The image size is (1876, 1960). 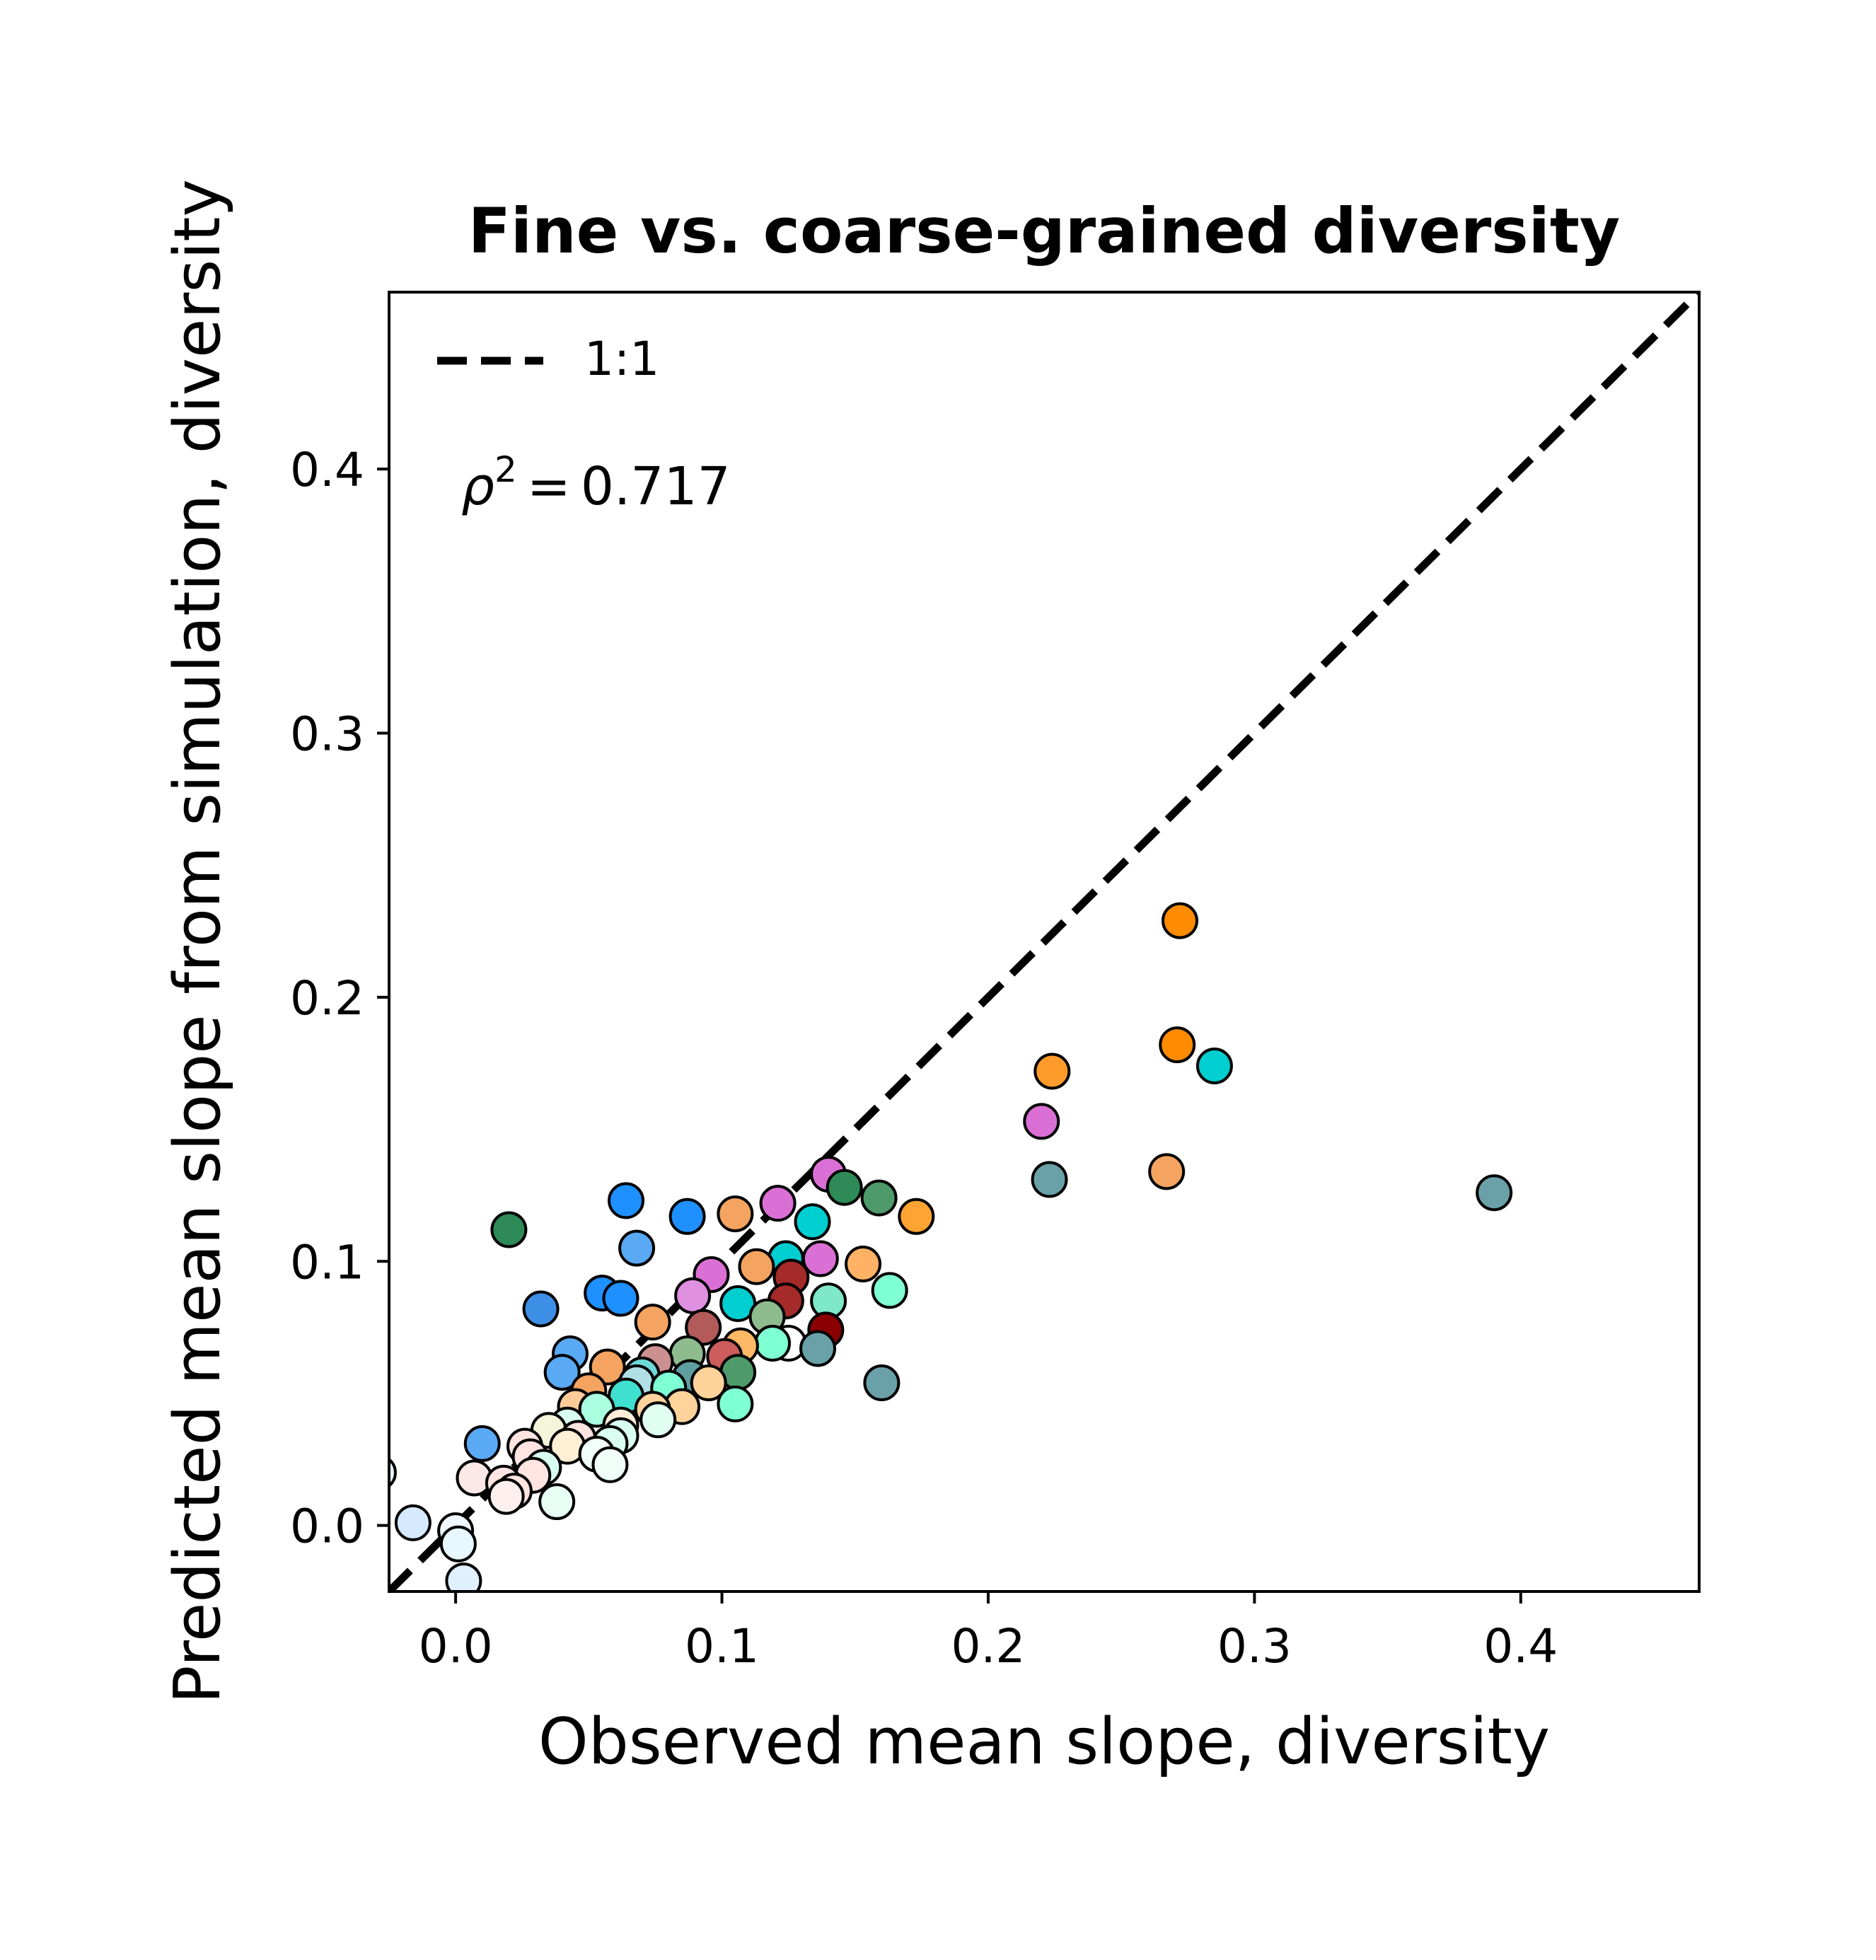 I want to click on x-tick-label: 0.0, so click(x=456, y=1646).